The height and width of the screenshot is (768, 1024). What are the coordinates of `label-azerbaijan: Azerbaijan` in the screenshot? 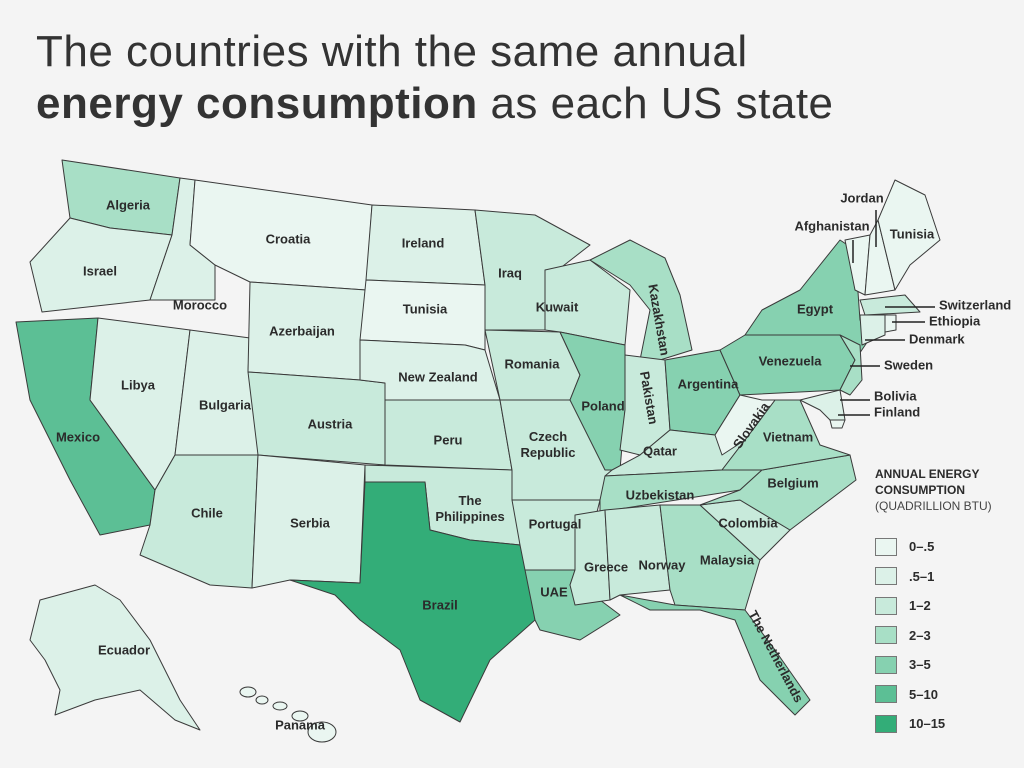 It's located at (302, 330).